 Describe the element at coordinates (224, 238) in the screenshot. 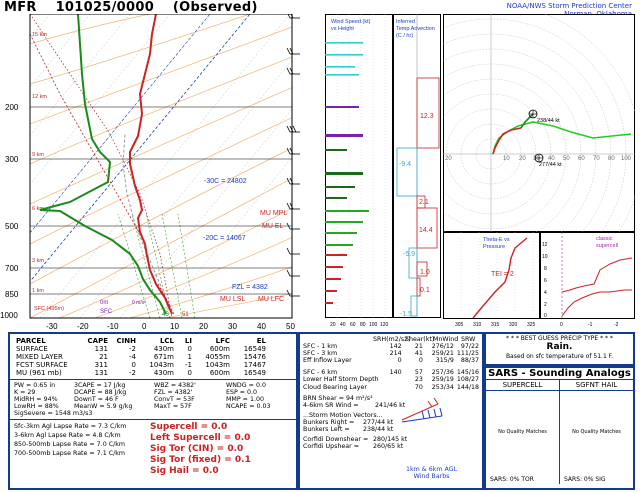

I see `minus20c-label: -20C = 14067` at that location.